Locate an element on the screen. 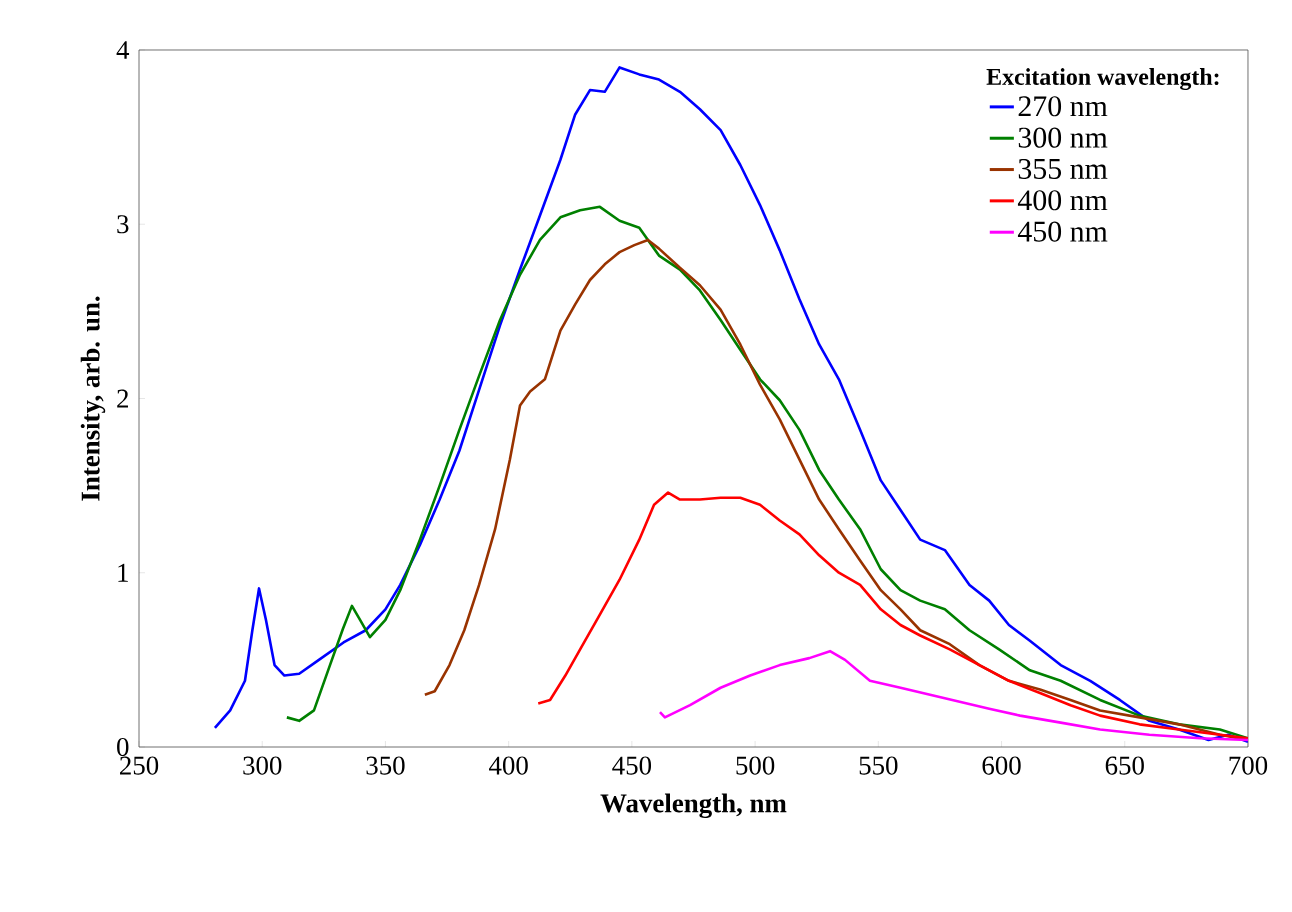 The height and width of the screenshot is (912, 1292). y-tick-label: 0 is located at coordinates (123, 747).